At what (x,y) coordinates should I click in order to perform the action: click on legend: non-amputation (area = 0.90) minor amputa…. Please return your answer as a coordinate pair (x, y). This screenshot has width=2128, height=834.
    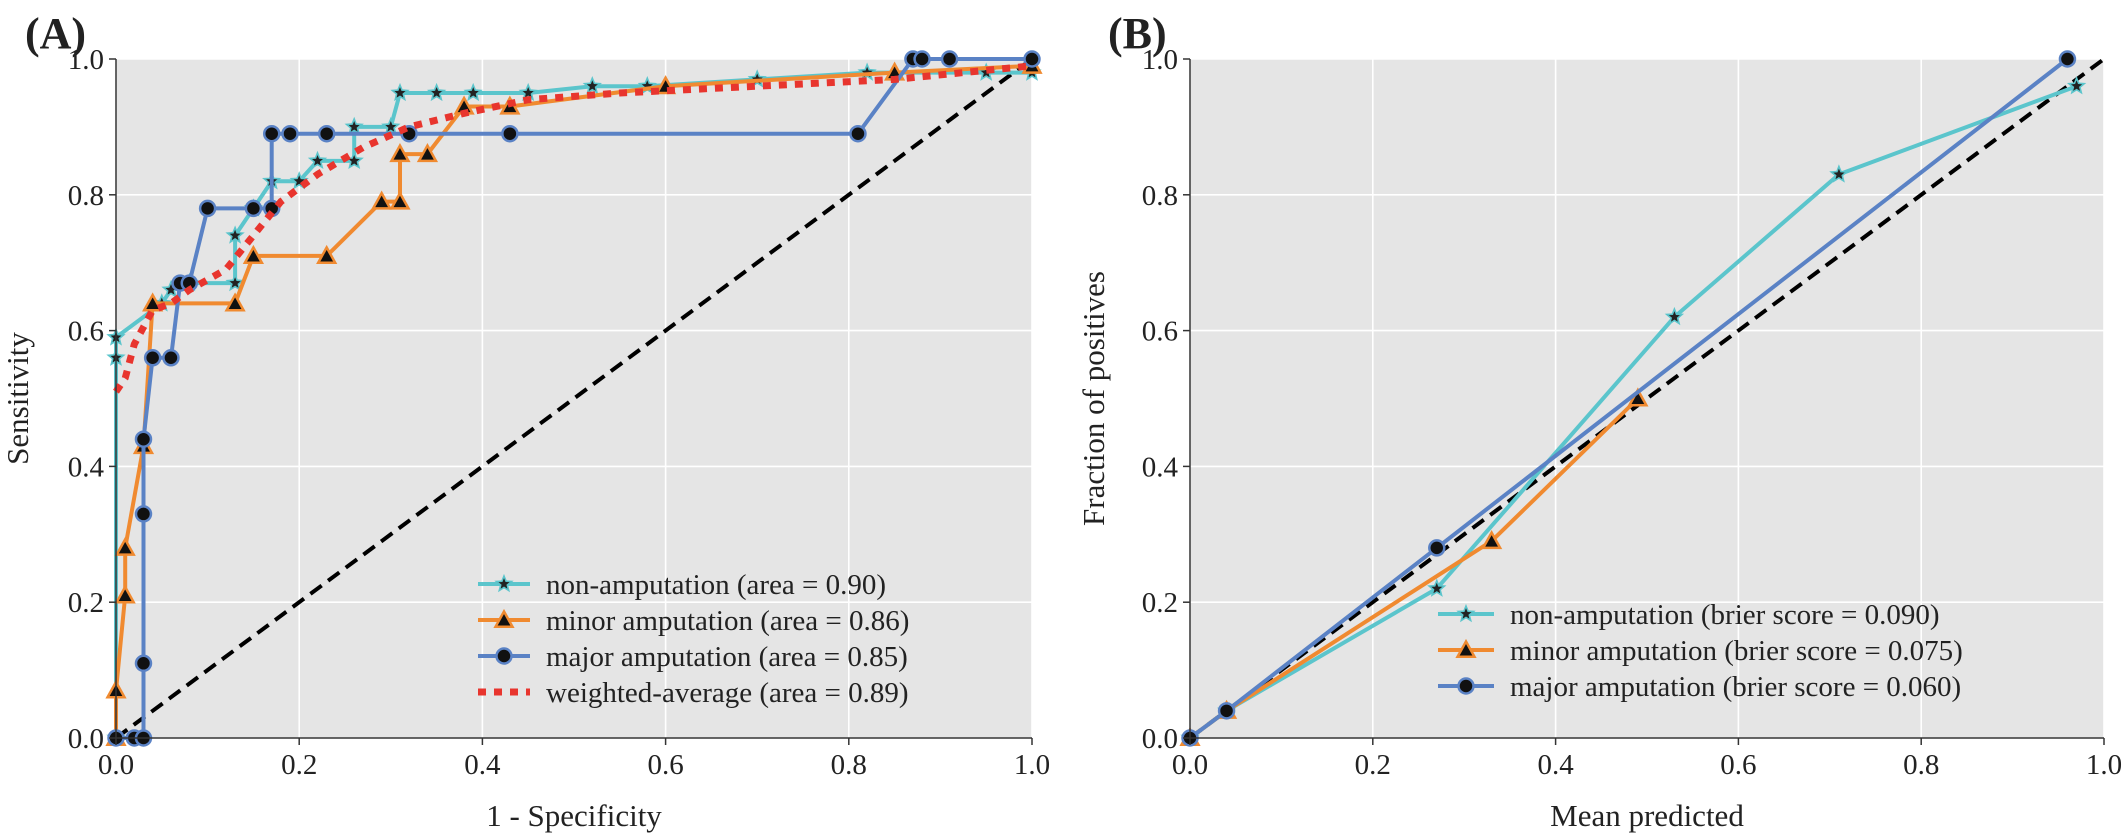
    Looking at the image, I should click on (693, 639).